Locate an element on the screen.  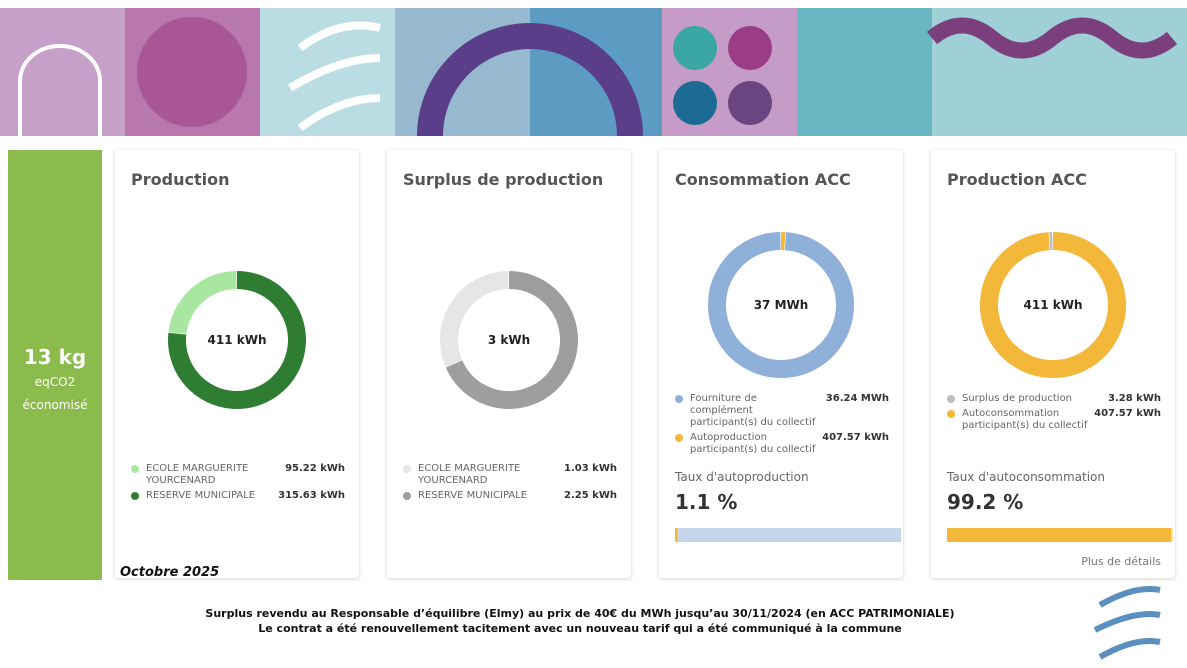
rate-value: 99.2 % is located at coordinates (985, 502).